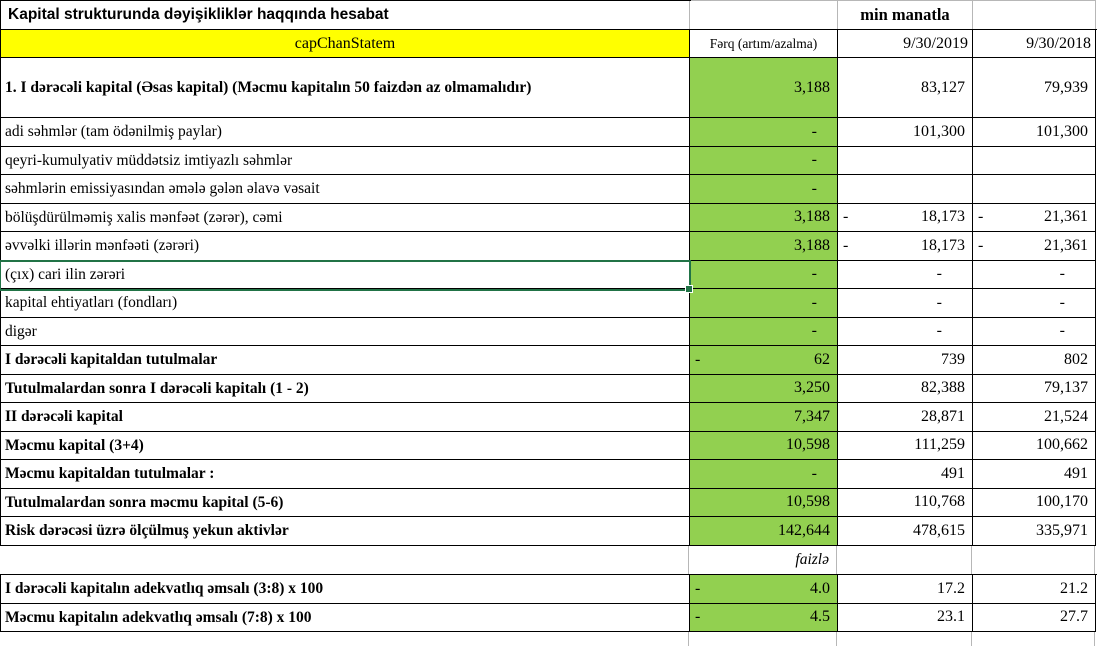 The width and height of the screenshot is (1101, 646). What do you see at coordinates (905, 88) in the screenshot?
I see `value-2019-cell: 83,127` at bounding box center [905, 88].